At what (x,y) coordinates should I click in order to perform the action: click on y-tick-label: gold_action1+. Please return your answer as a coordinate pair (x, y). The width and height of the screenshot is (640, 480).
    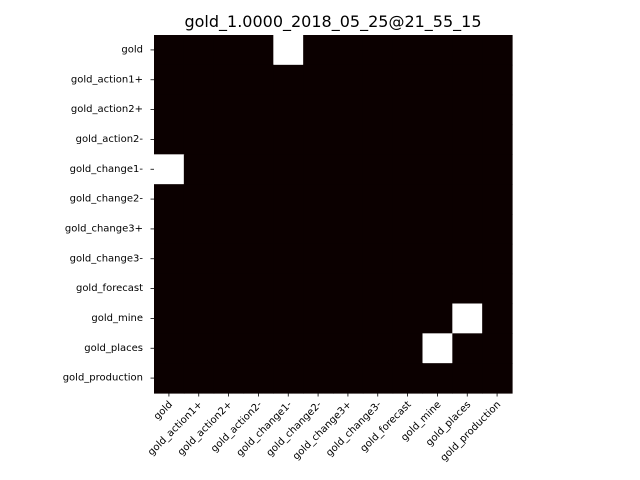
    Looking at the image, I should click on (107, 79).